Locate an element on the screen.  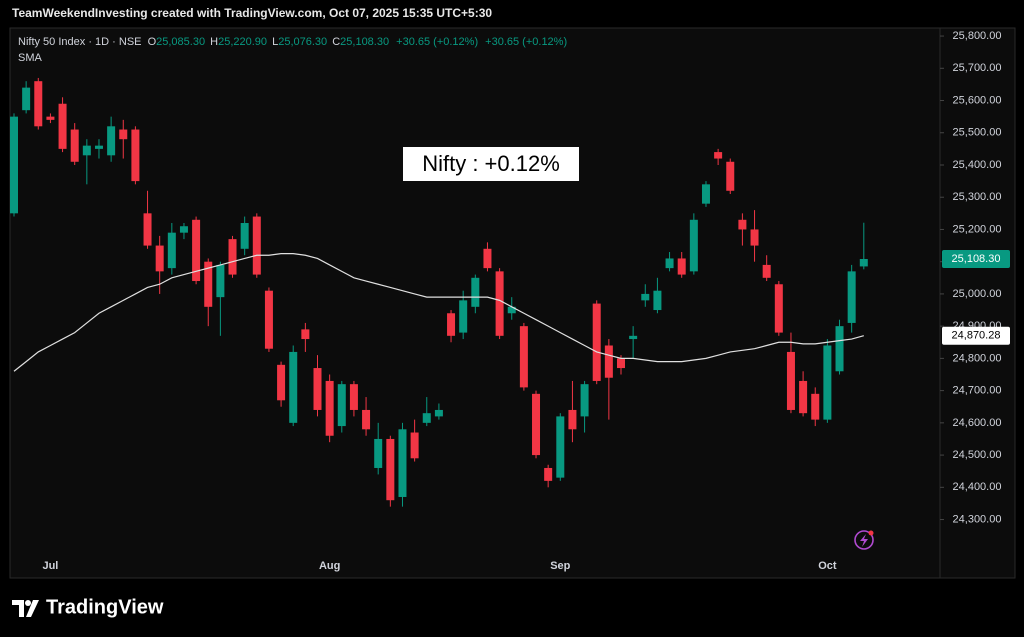
footer-brand: TradingView is located at coordinates (105, 607).